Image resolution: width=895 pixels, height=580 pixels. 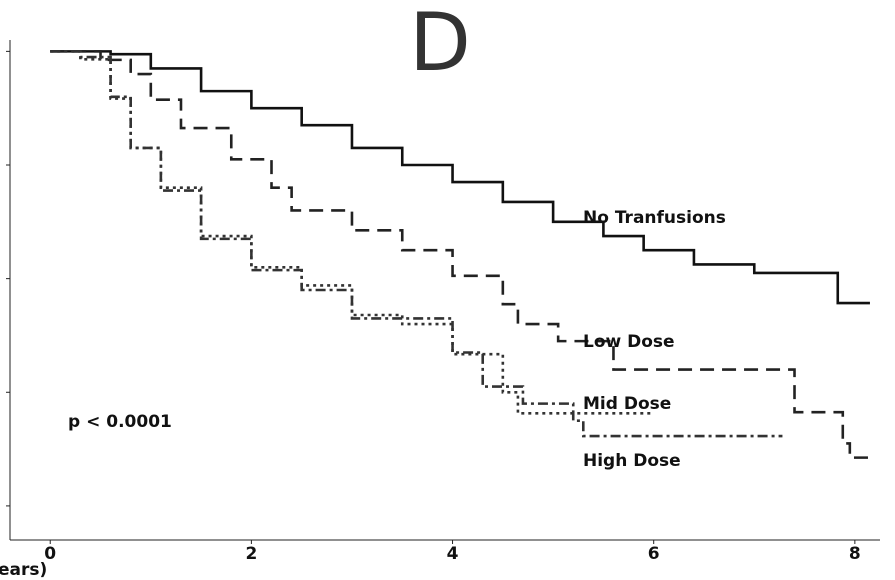 What do you see at coordinates (251, 554) in the screenshot?
I see `x-tick-label: 2` at bounding box center [251, 554].